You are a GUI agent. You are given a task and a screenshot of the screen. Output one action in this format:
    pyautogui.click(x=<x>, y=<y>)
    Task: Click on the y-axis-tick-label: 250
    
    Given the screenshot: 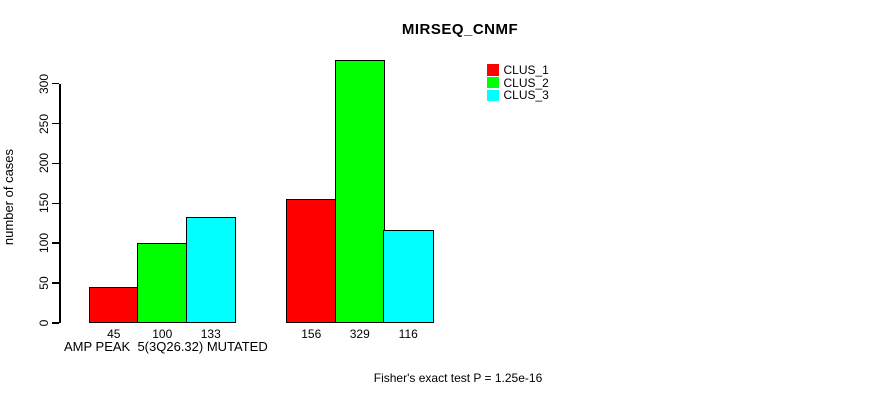 What is the action you would take?
    pyautogui.click(x=44, y=123)
    